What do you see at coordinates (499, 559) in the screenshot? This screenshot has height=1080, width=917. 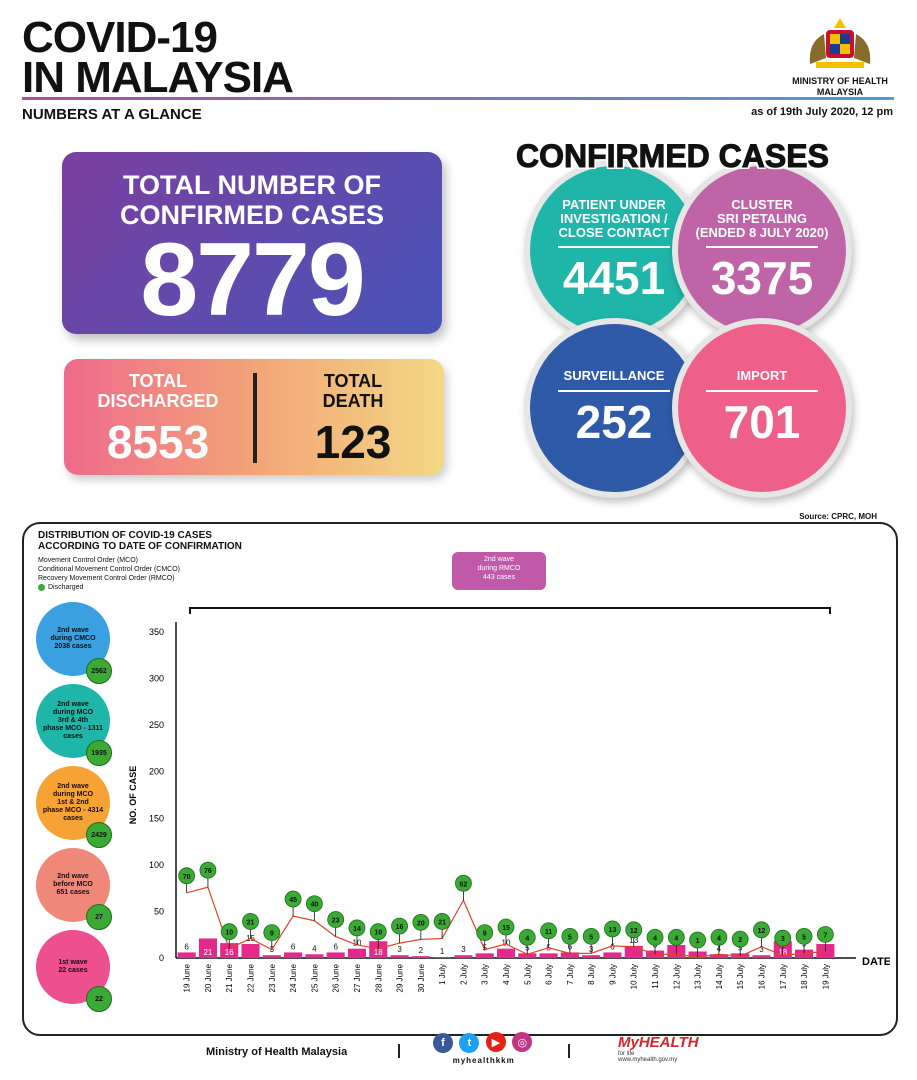 I see `wave-rmco-line-1: 2nd wave` at bounding box center [499, 559].